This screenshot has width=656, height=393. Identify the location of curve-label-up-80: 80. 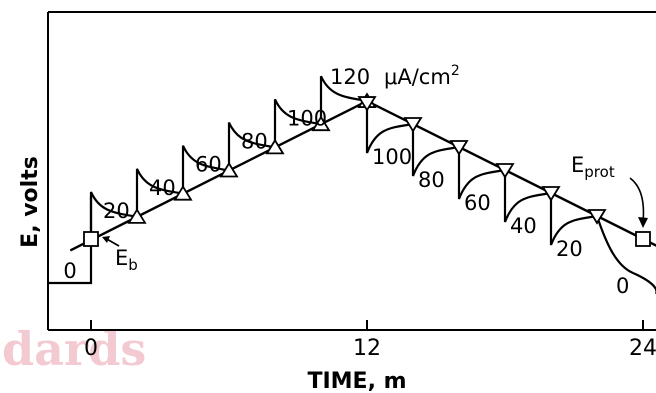
(254, 142).